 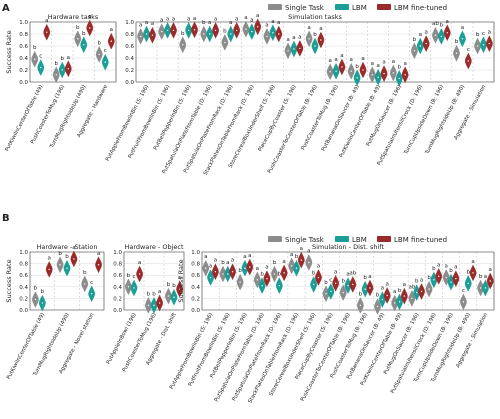 What do you see at coordinates (153, 247) in the screenshot?
I see `chart-title: Hardware - Object` at bounding box center [153, 247].